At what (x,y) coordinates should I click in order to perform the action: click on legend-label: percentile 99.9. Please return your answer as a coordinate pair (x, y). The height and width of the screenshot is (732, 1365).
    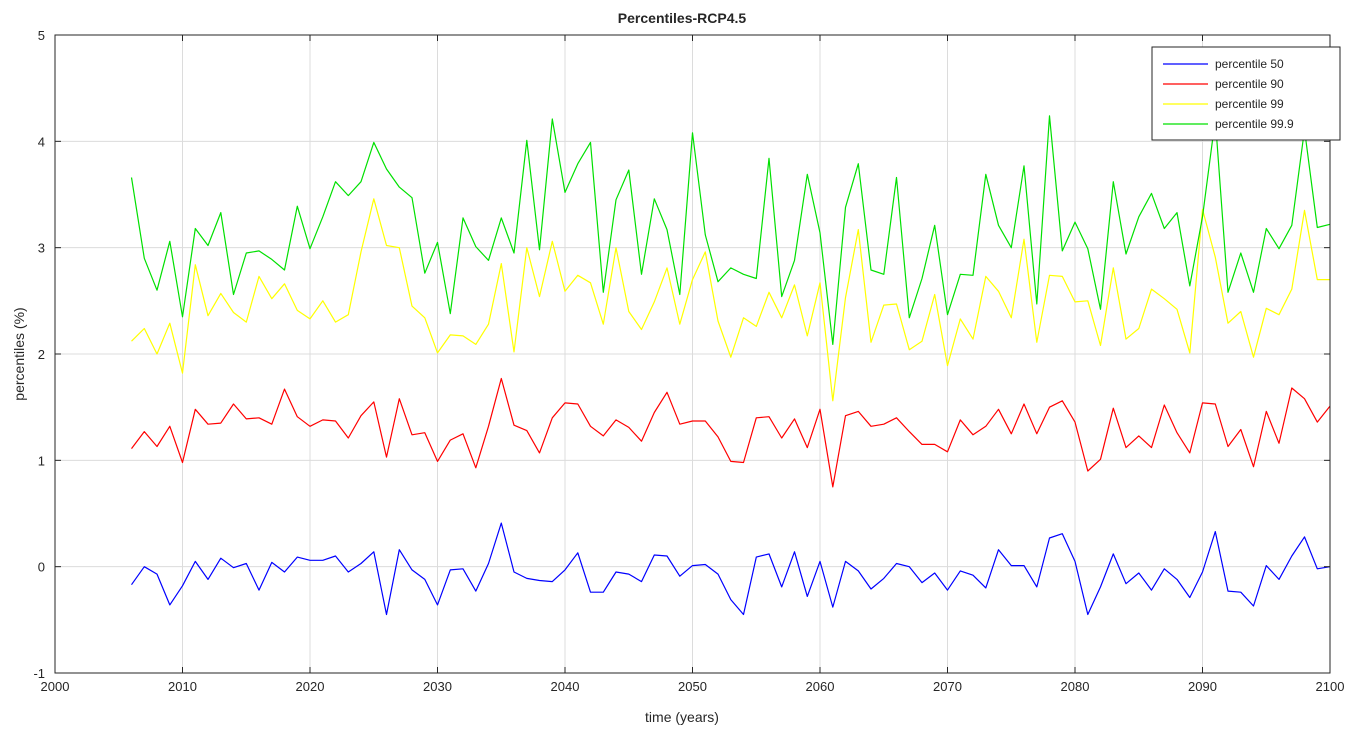
    Looking at the image, I should click on (1254, 124).